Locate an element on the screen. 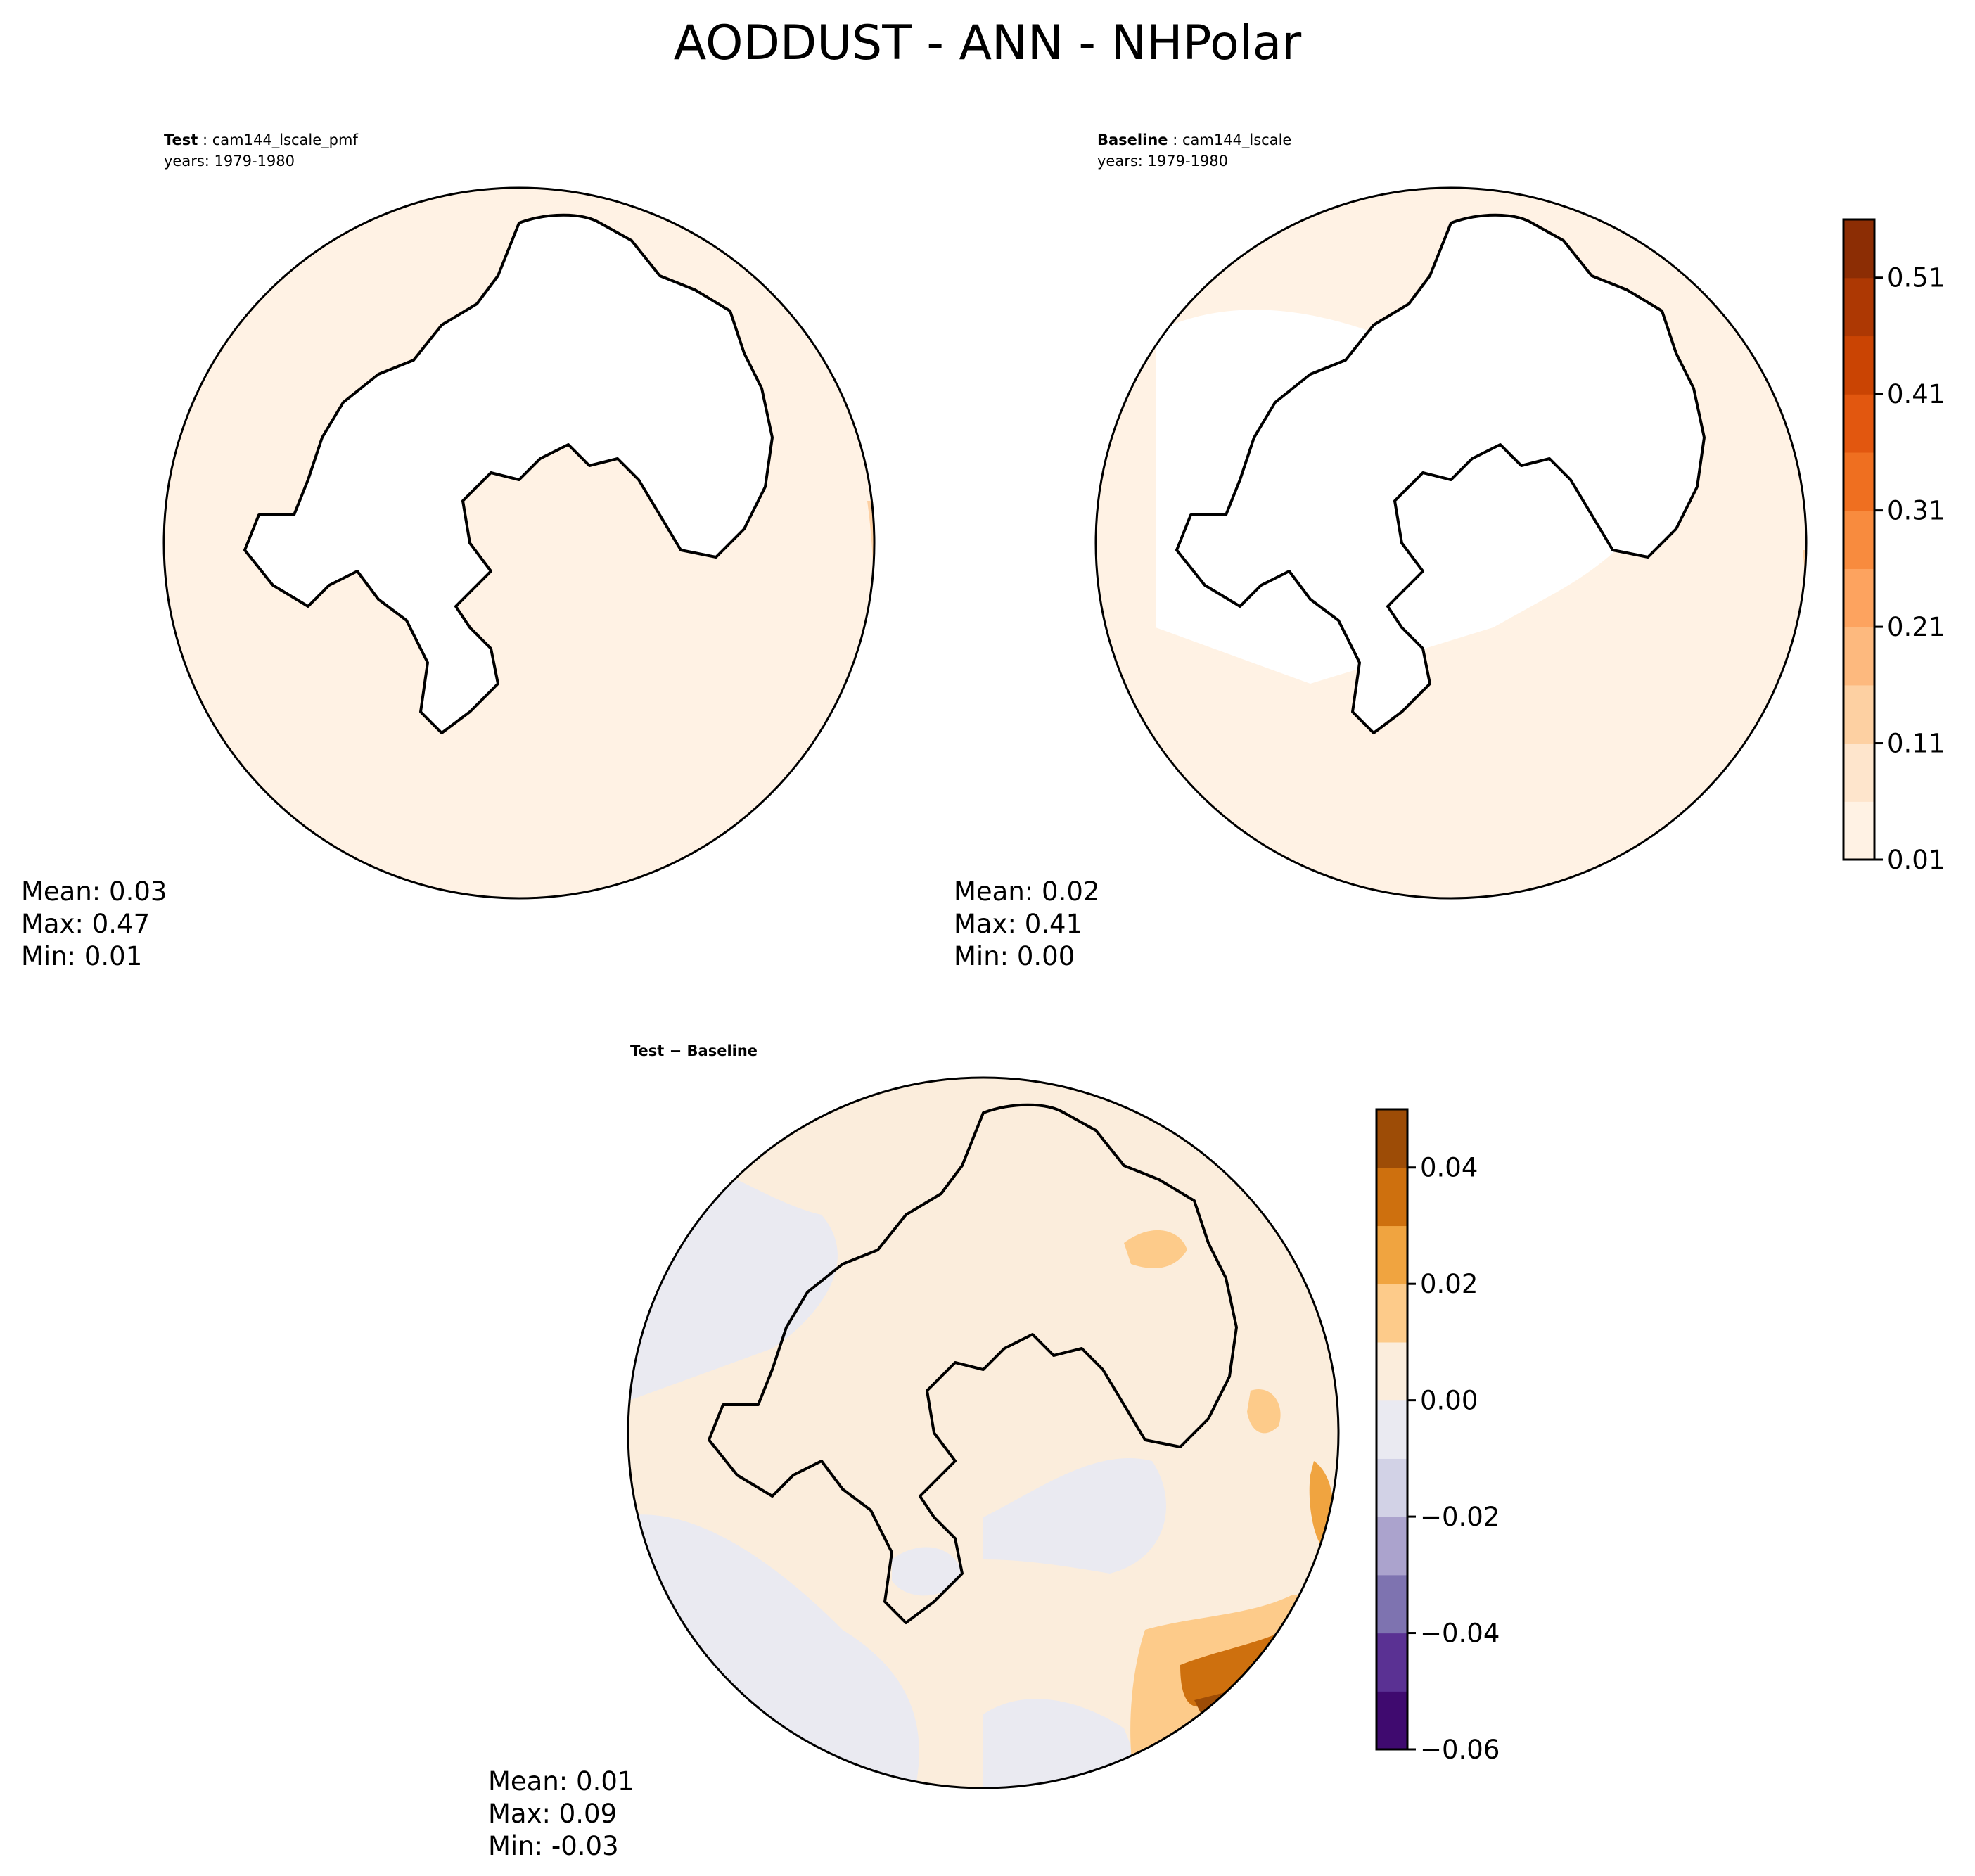 Image resolution: width=1975 pixels, height=1876 pixels. diff-min: Min: -0.03 is located at coordinates (553, 1846).